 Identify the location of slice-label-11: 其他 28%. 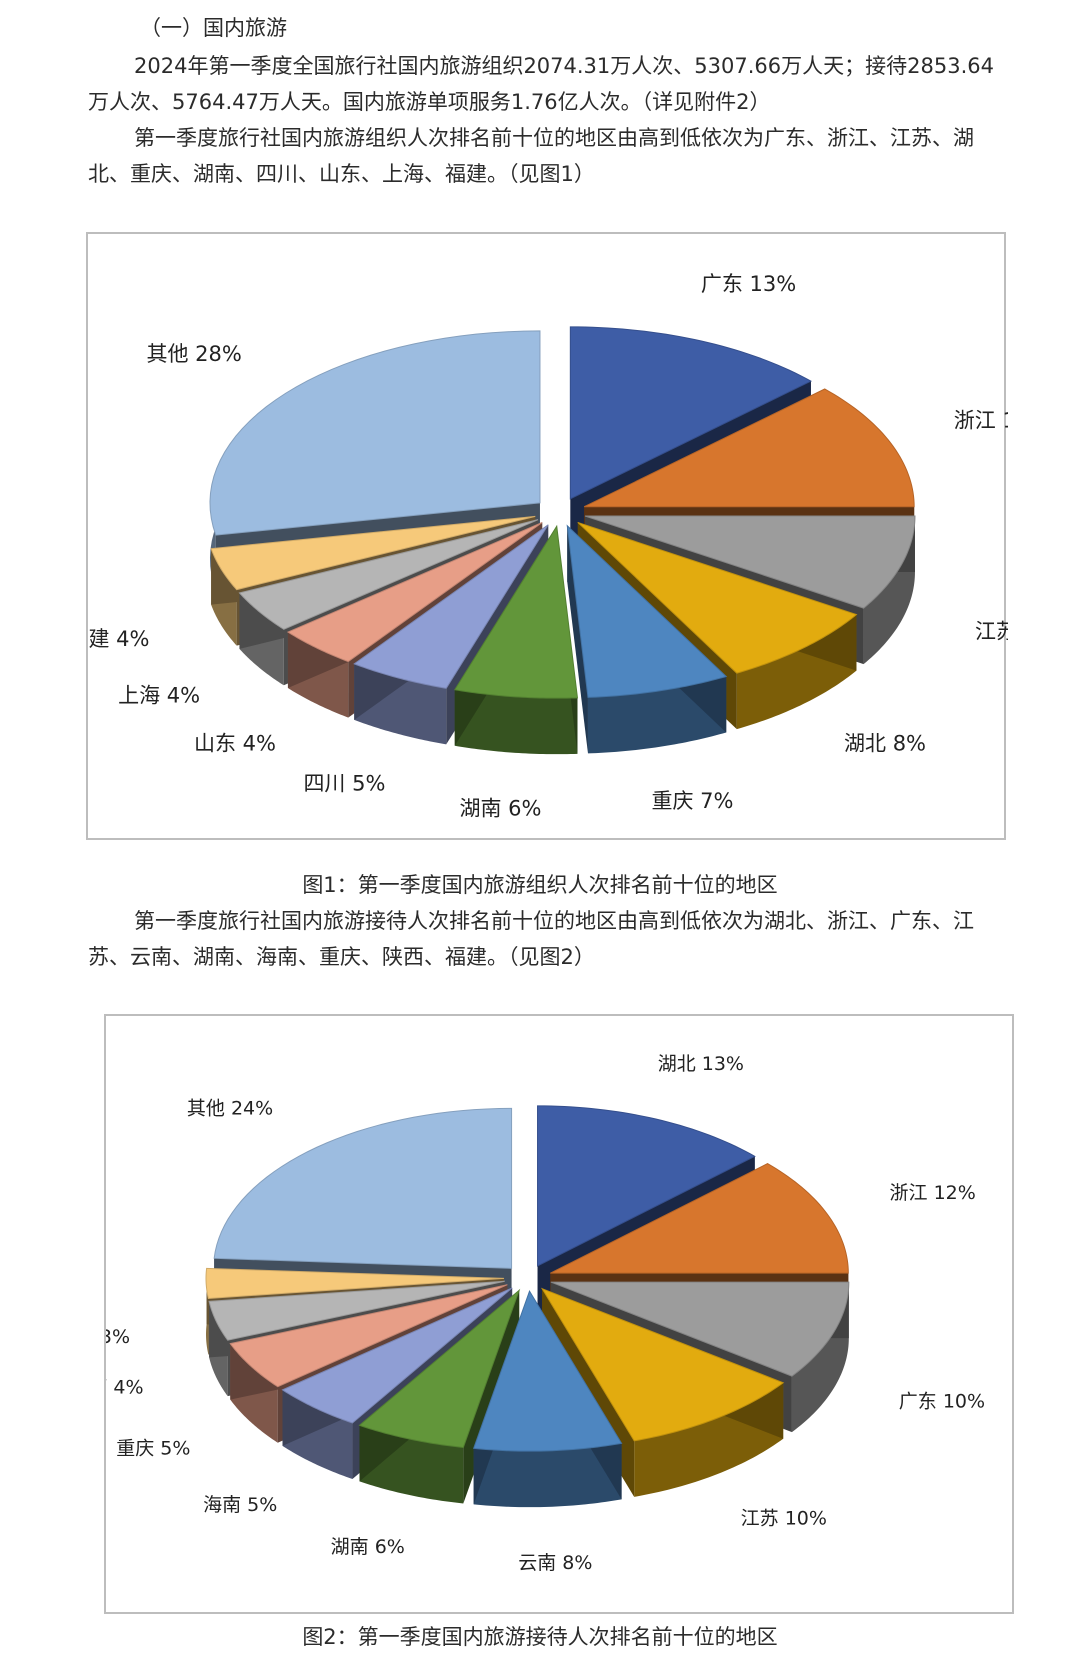
(193, 354).